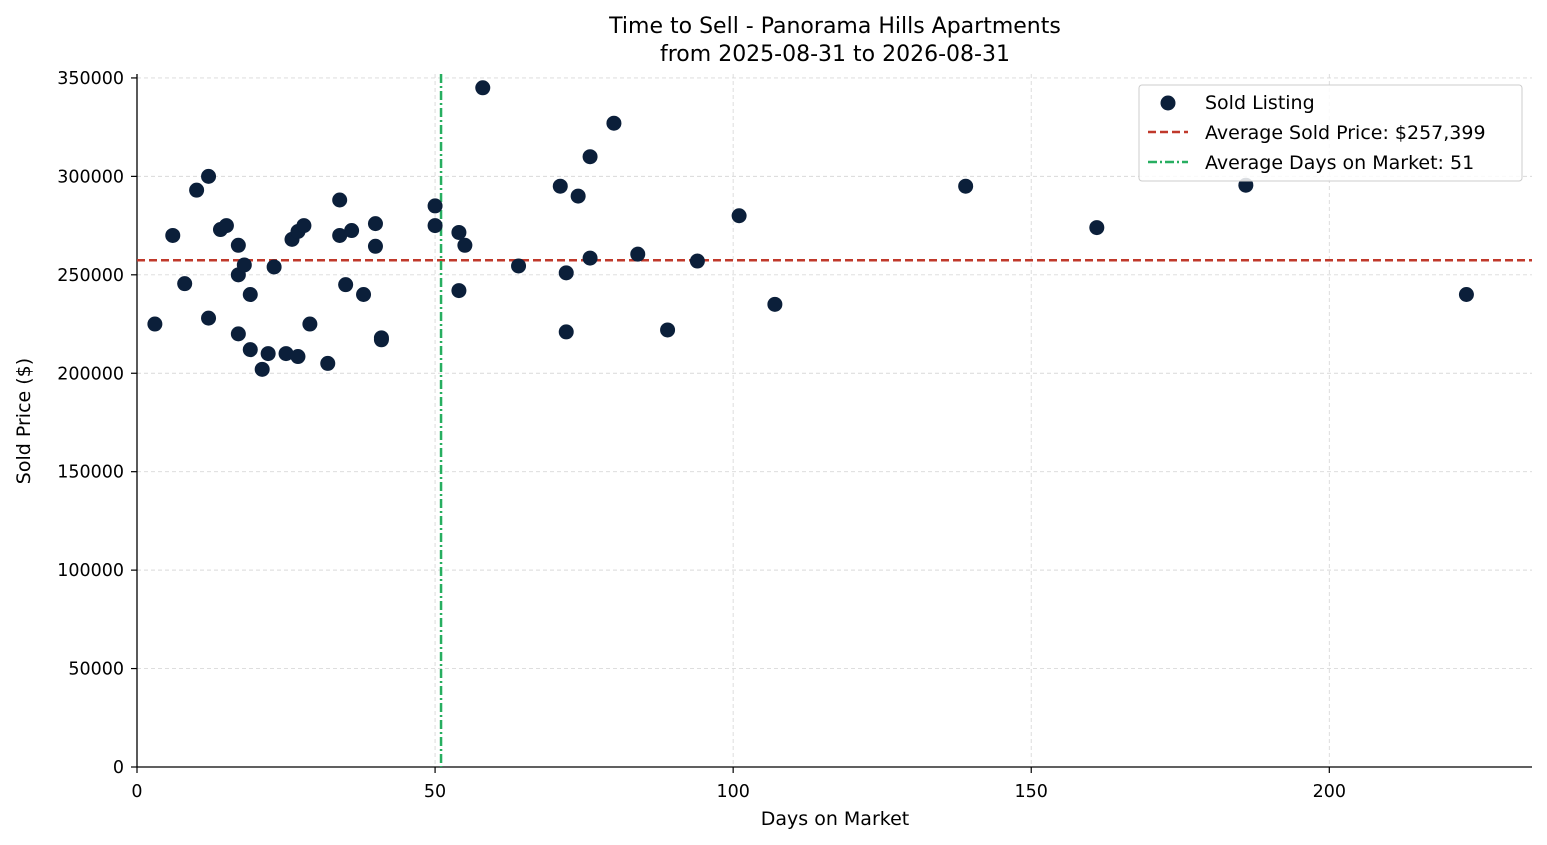 Image resolution: width=1547 pixels, height=845 pixels. I want to click on y-tick-label: 300000, so click(90, 177).